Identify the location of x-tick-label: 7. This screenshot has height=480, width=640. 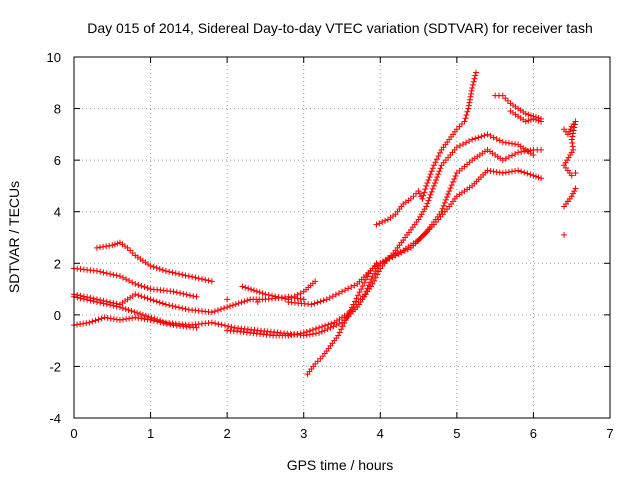
(609, 433).